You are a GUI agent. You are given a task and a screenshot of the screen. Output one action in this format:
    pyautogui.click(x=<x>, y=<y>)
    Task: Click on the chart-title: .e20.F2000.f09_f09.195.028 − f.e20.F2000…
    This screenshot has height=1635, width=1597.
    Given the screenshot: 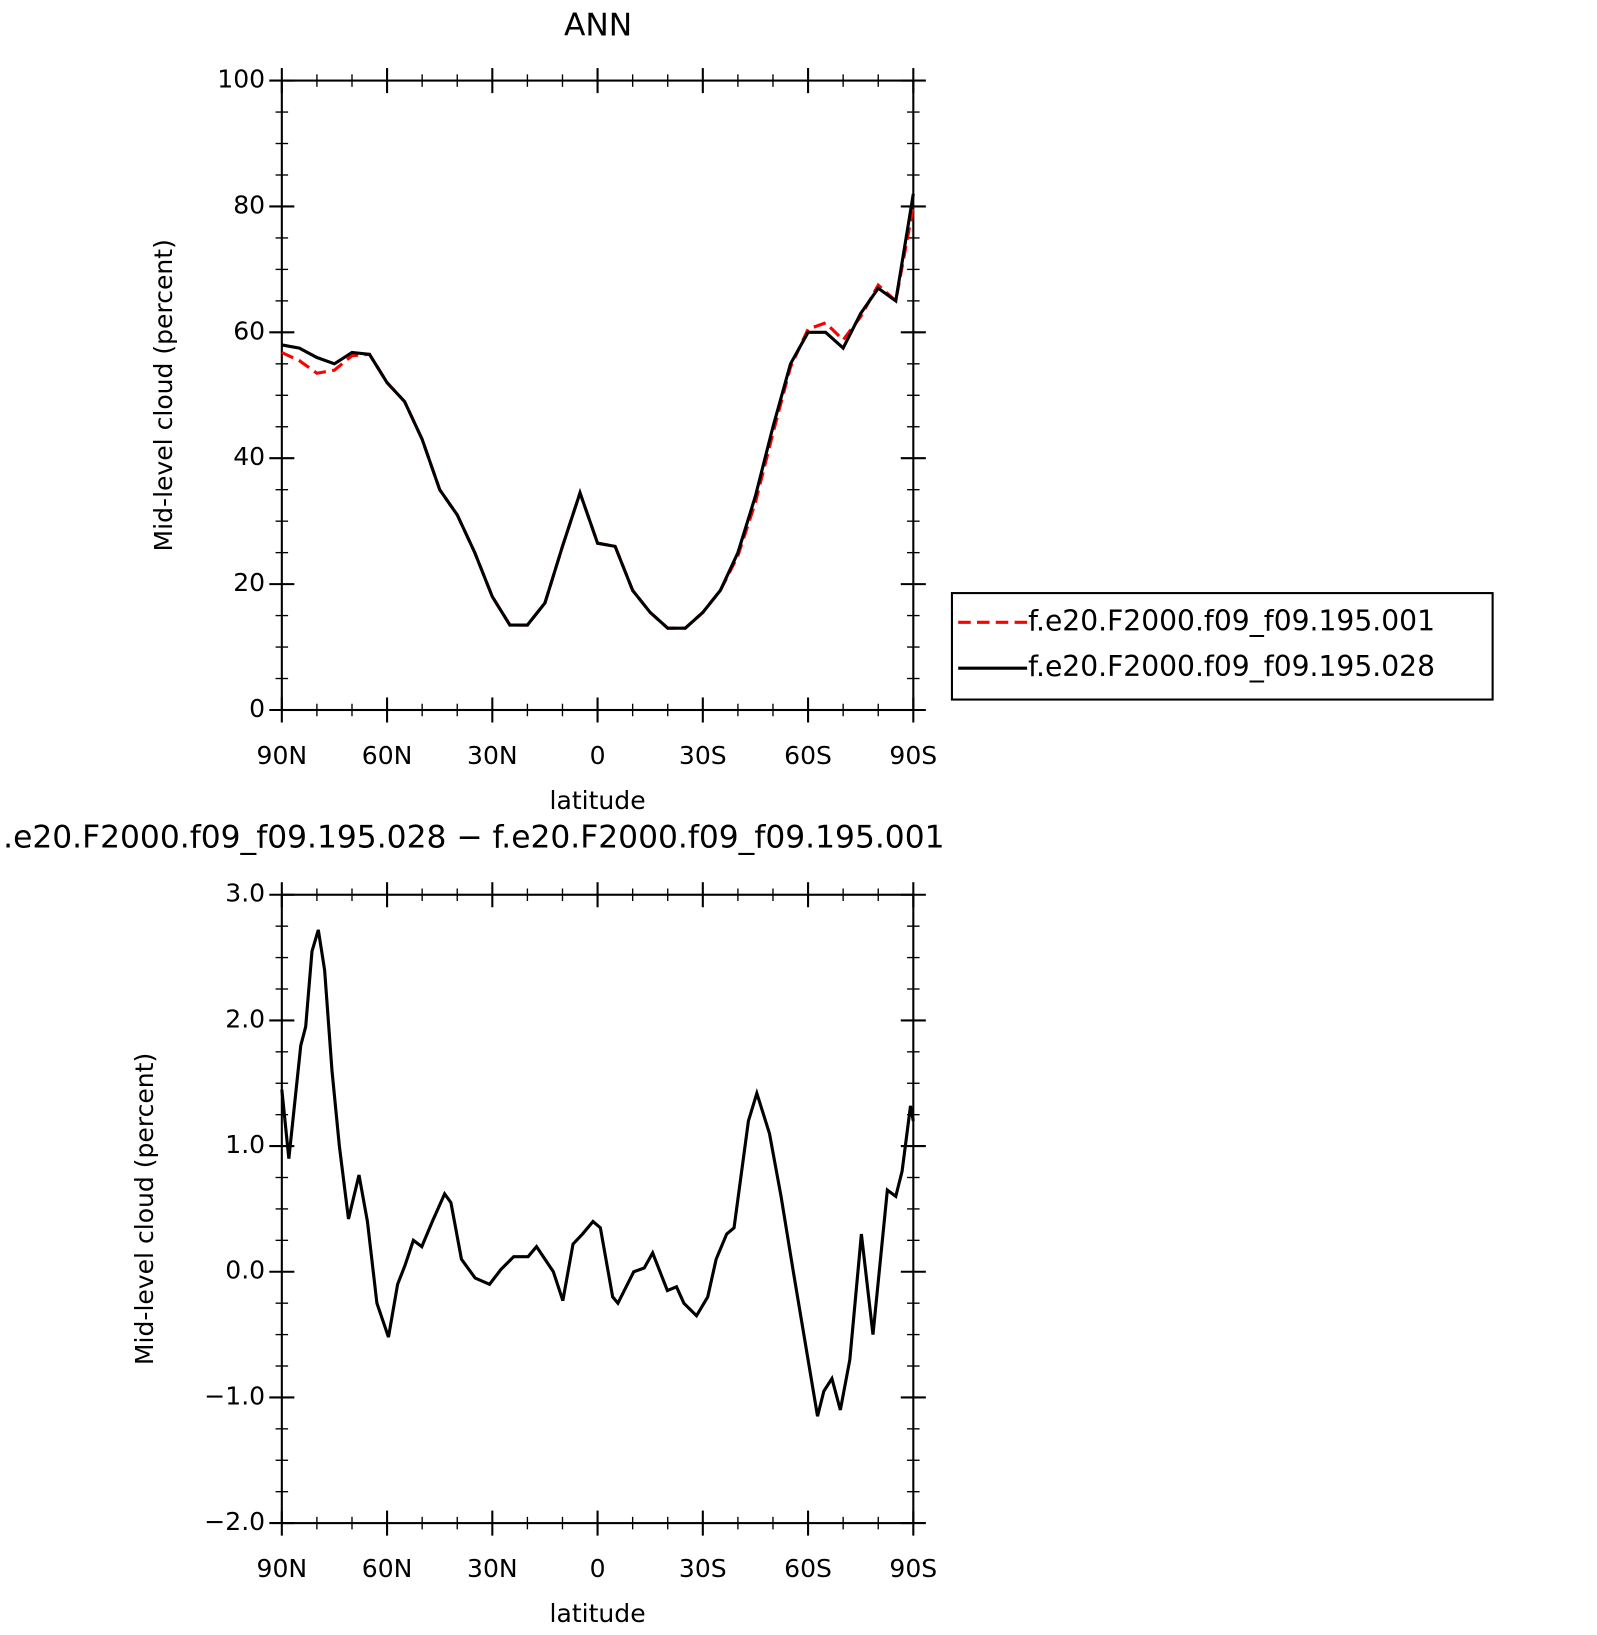 What is the action you would take?
    pyautogui.click(x=473, y=837)
    